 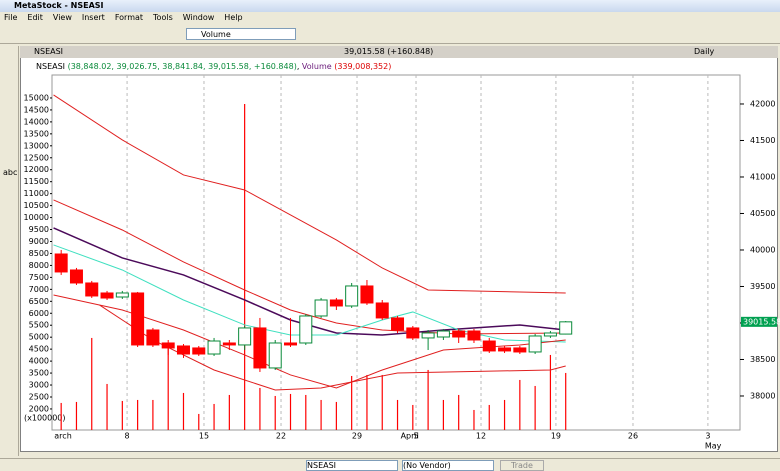 I want to click on y2-tick-label: 40500, so click(x=762, y=213).